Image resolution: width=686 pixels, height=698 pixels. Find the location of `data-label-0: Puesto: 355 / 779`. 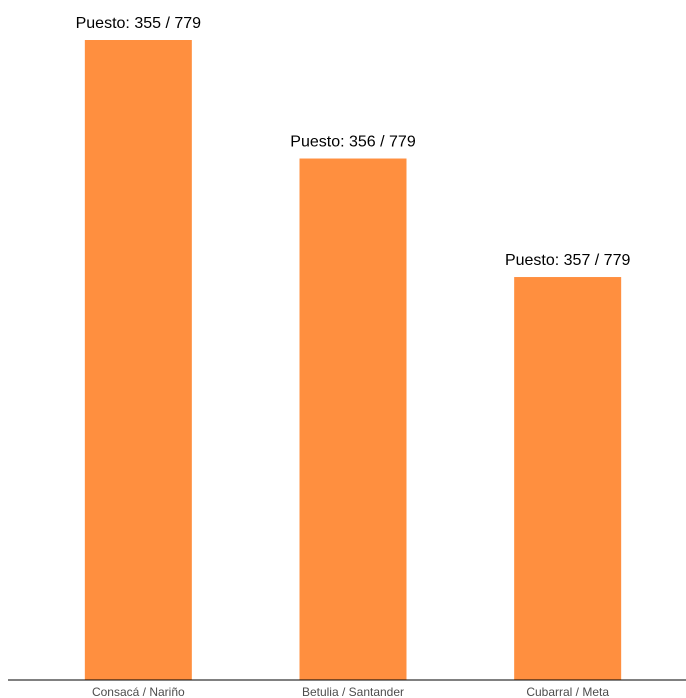

data-label-0: Puesto: 355 / 779 is located at coordinates (139, 23).